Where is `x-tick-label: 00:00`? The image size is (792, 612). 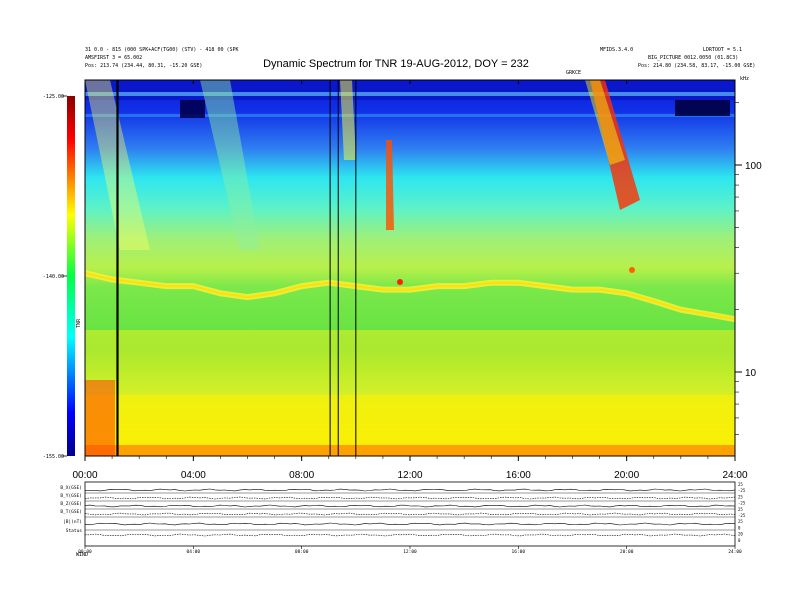 x-tick-label: 00:00 is located at coordinates (84, 475).